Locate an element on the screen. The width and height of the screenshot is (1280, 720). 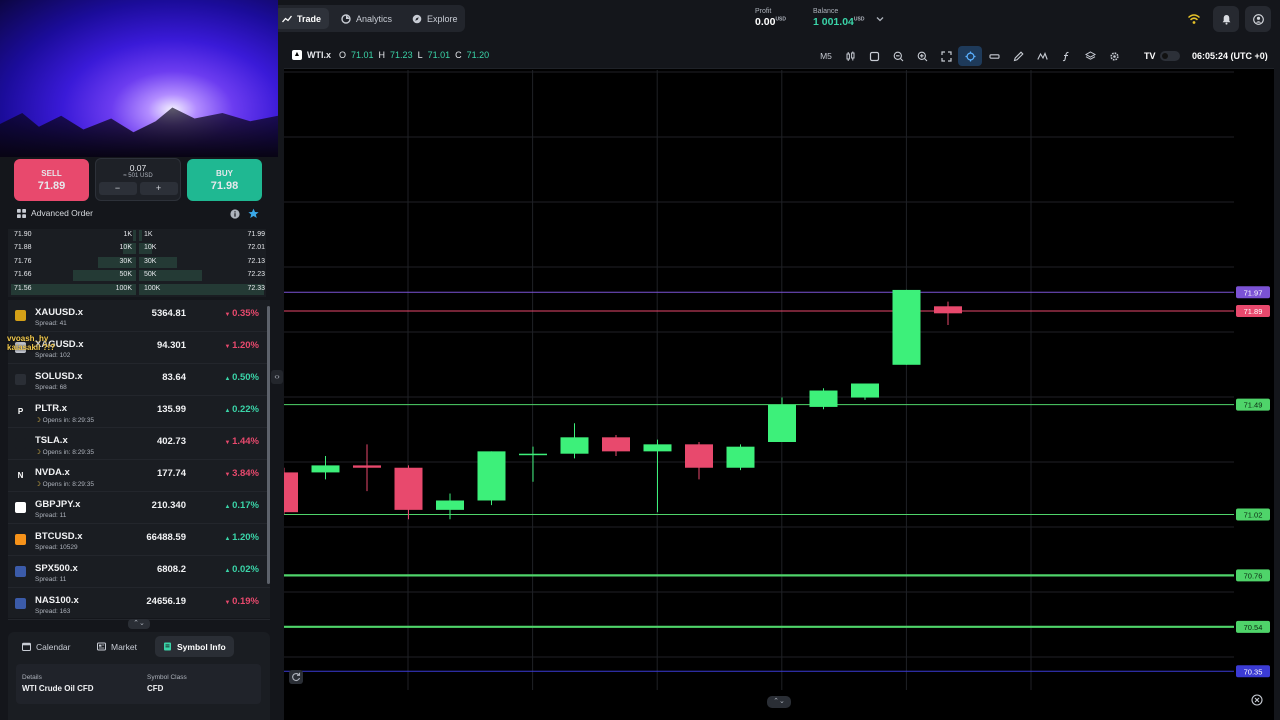
c-label: C is located at coordinates (458, 55).